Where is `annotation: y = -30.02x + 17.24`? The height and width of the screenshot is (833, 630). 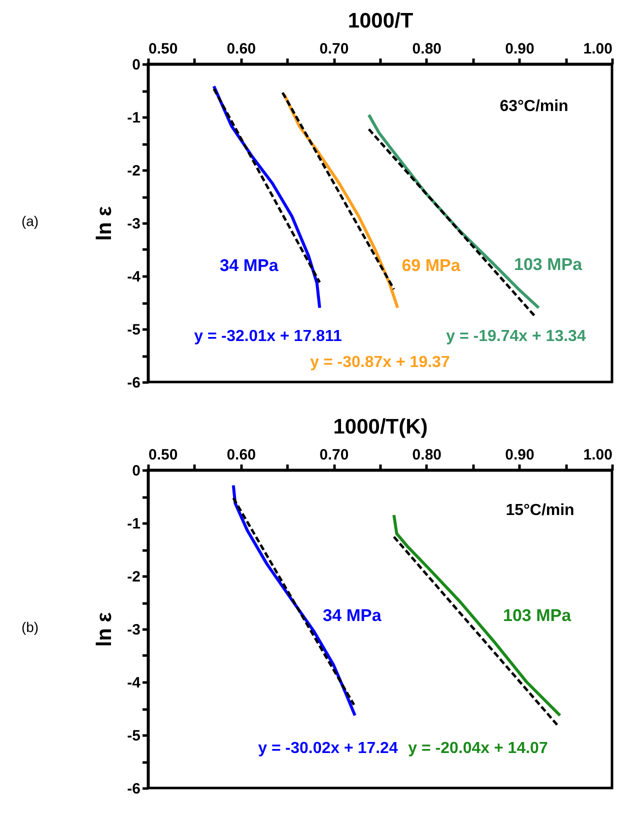
annotation: y = -30.02x + 17.24 is located at coordinates (328, 748).